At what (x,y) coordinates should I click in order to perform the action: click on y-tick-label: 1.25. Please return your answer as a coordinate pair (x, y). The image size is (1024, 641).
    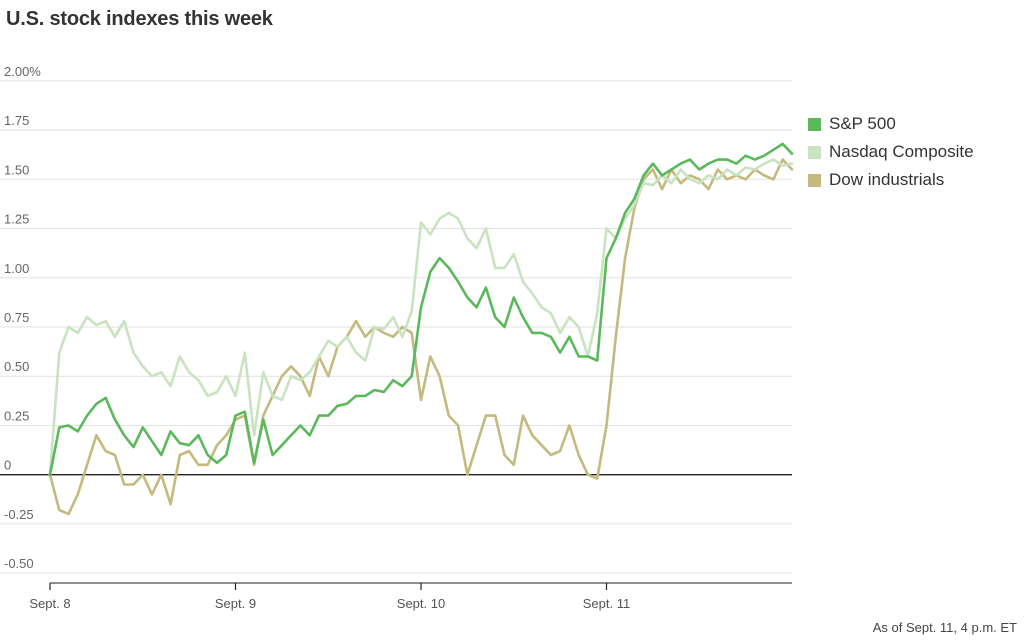
    Looking at the image, I should click on (16, 219).